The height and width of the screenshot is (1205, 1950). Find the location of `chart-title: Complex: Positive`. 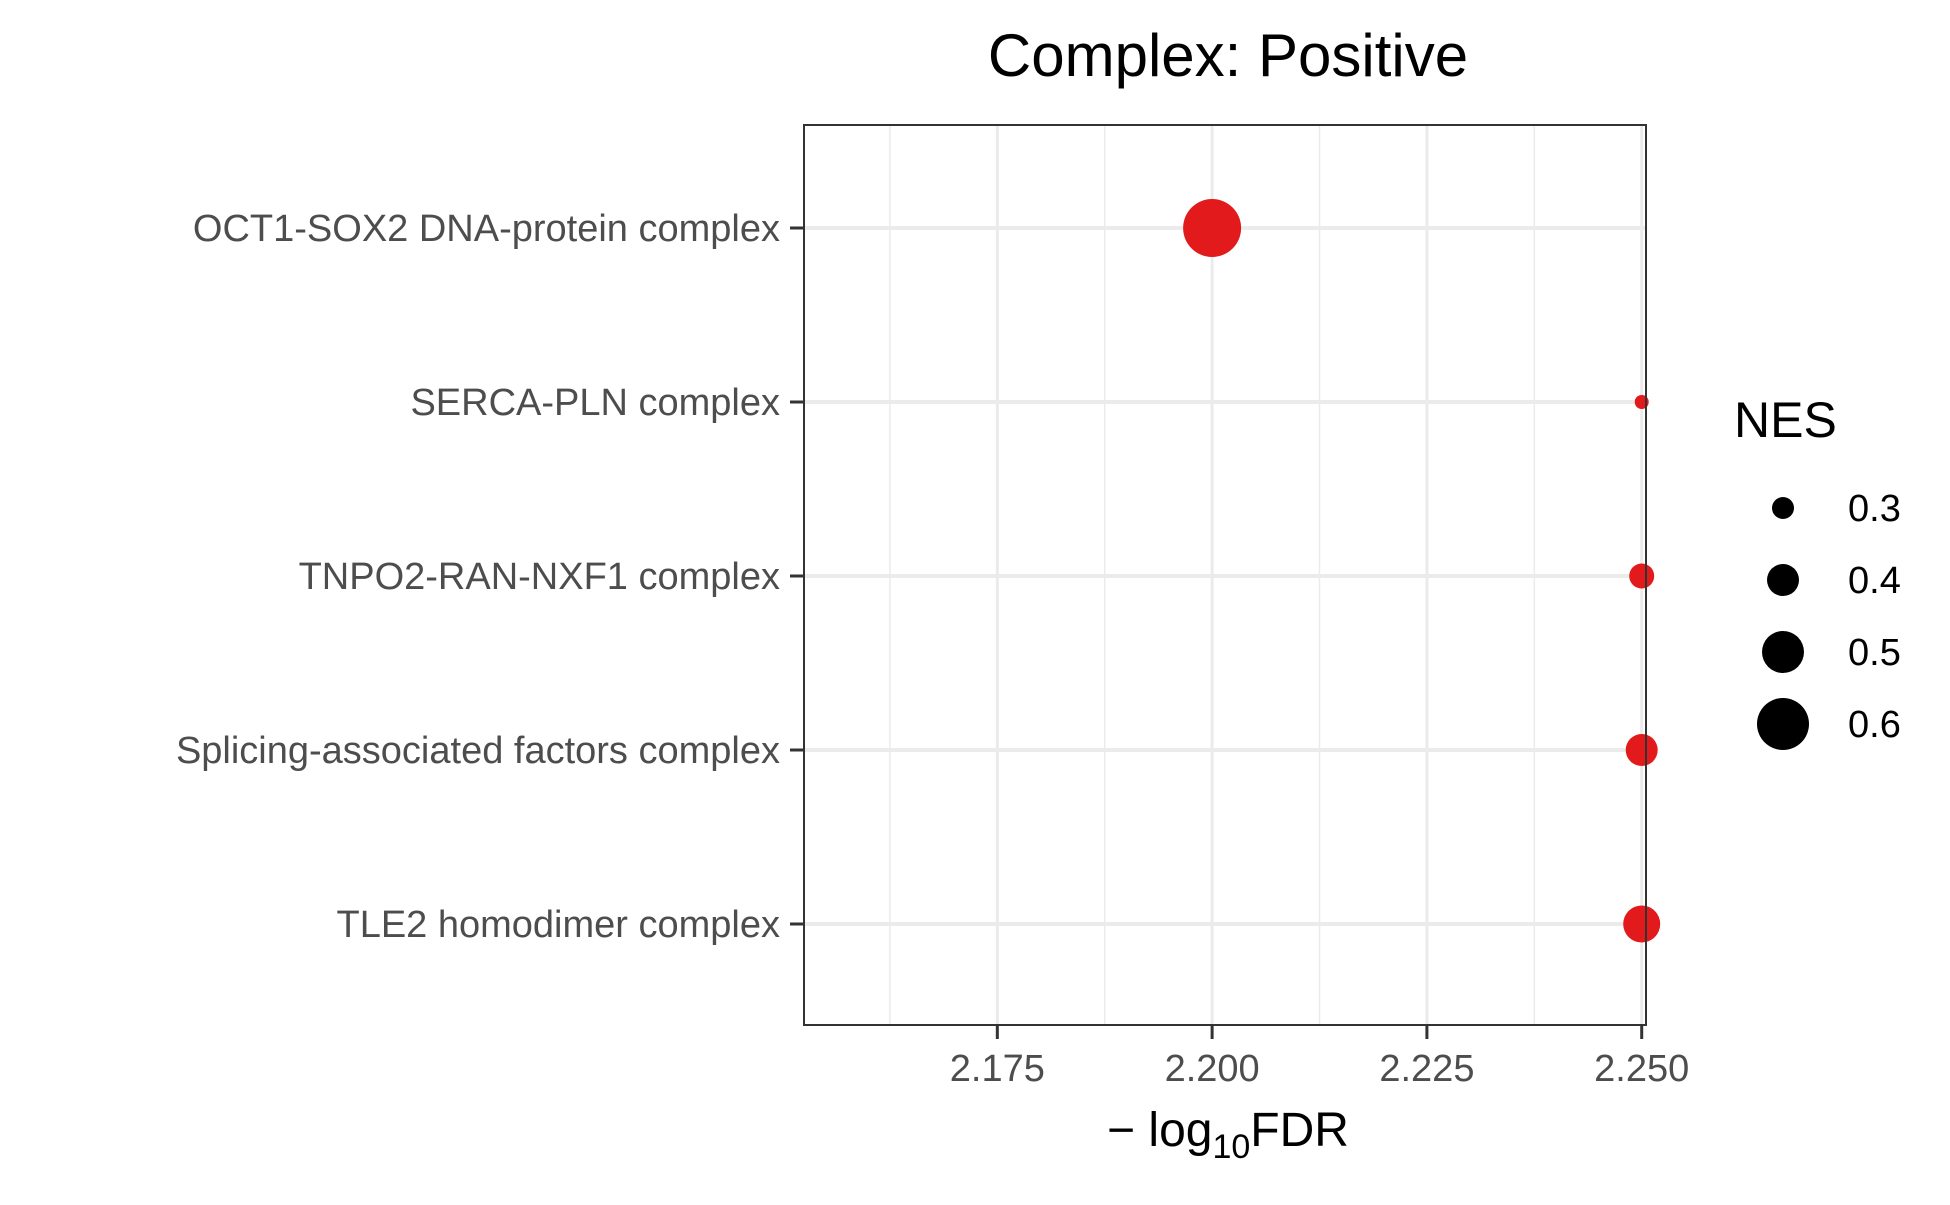

chart-title: Complex: Positive is located at coordinates (1228, 55).